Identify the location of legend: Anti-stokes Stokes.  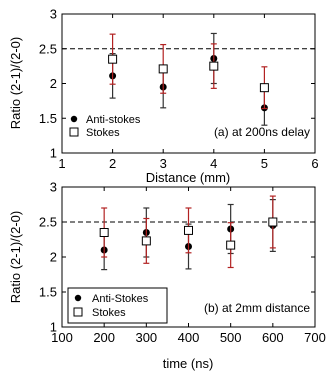
(105, 126).